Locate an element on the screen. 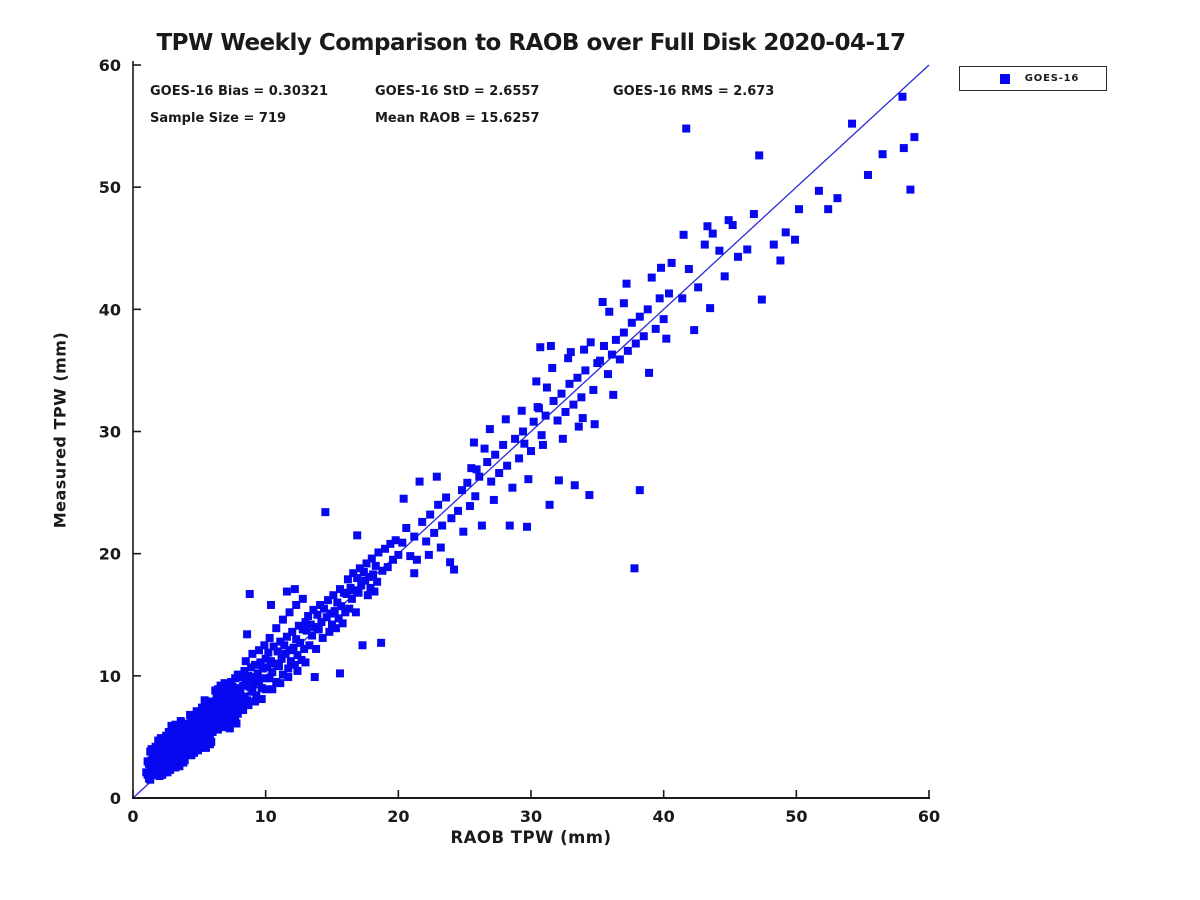 The height and width of the screenshot is (900, 1200). y-tick-label: 20 is located at coordinates (110, 554).